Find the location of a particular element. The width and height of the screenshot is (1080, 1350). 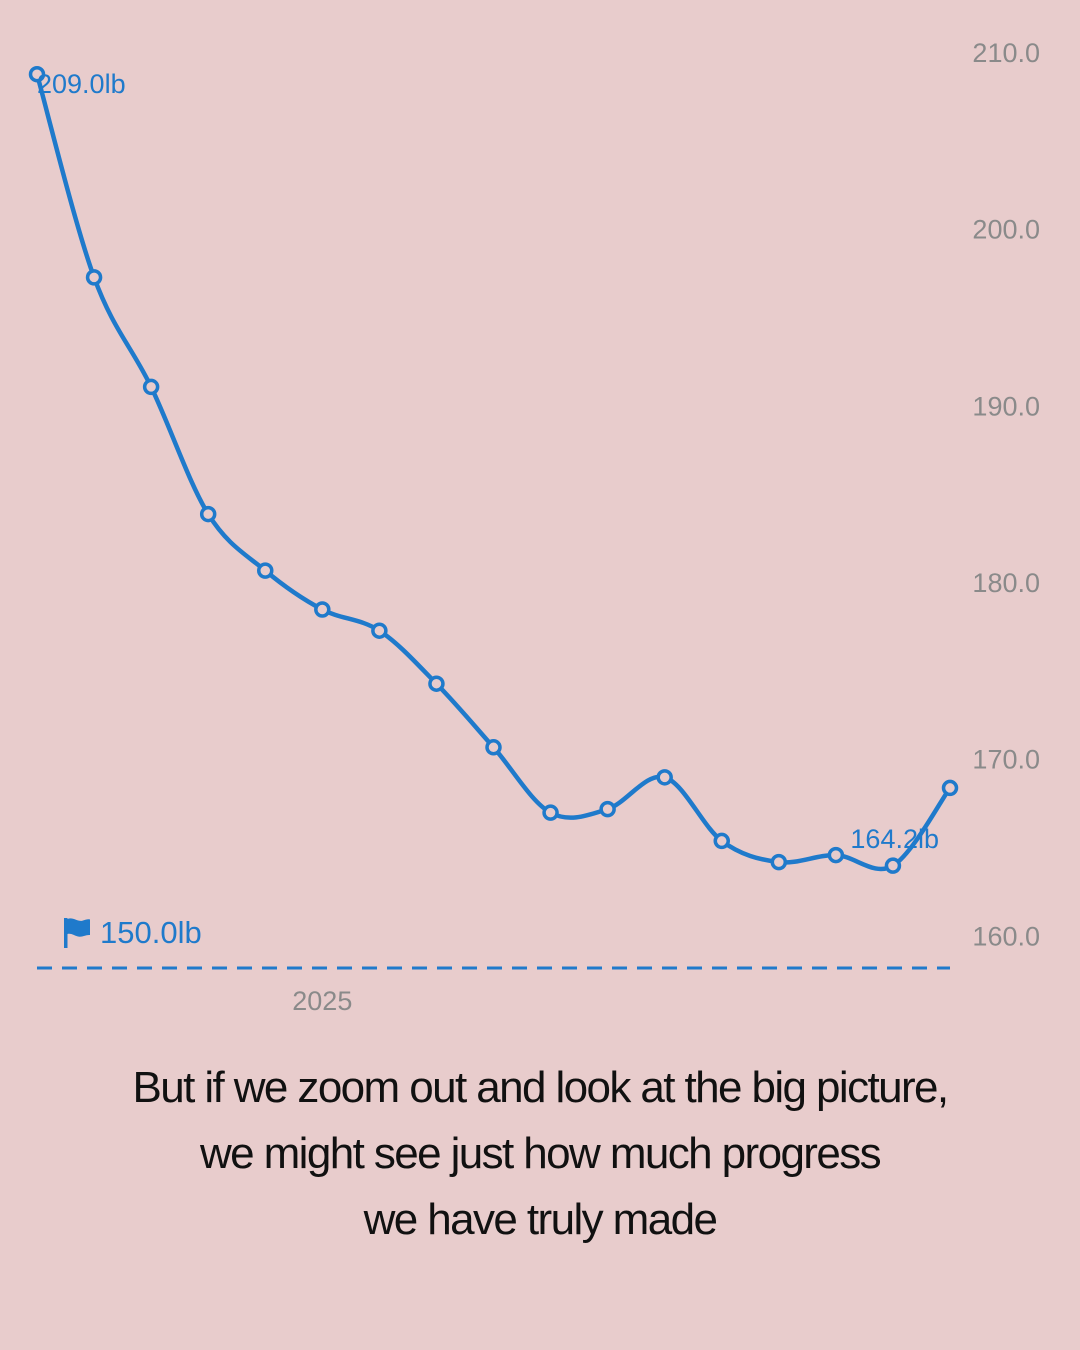

y-axis: 210.0 200.0 190.0 180.0 170.0 160.0 is located at coordinates (1006, 494).